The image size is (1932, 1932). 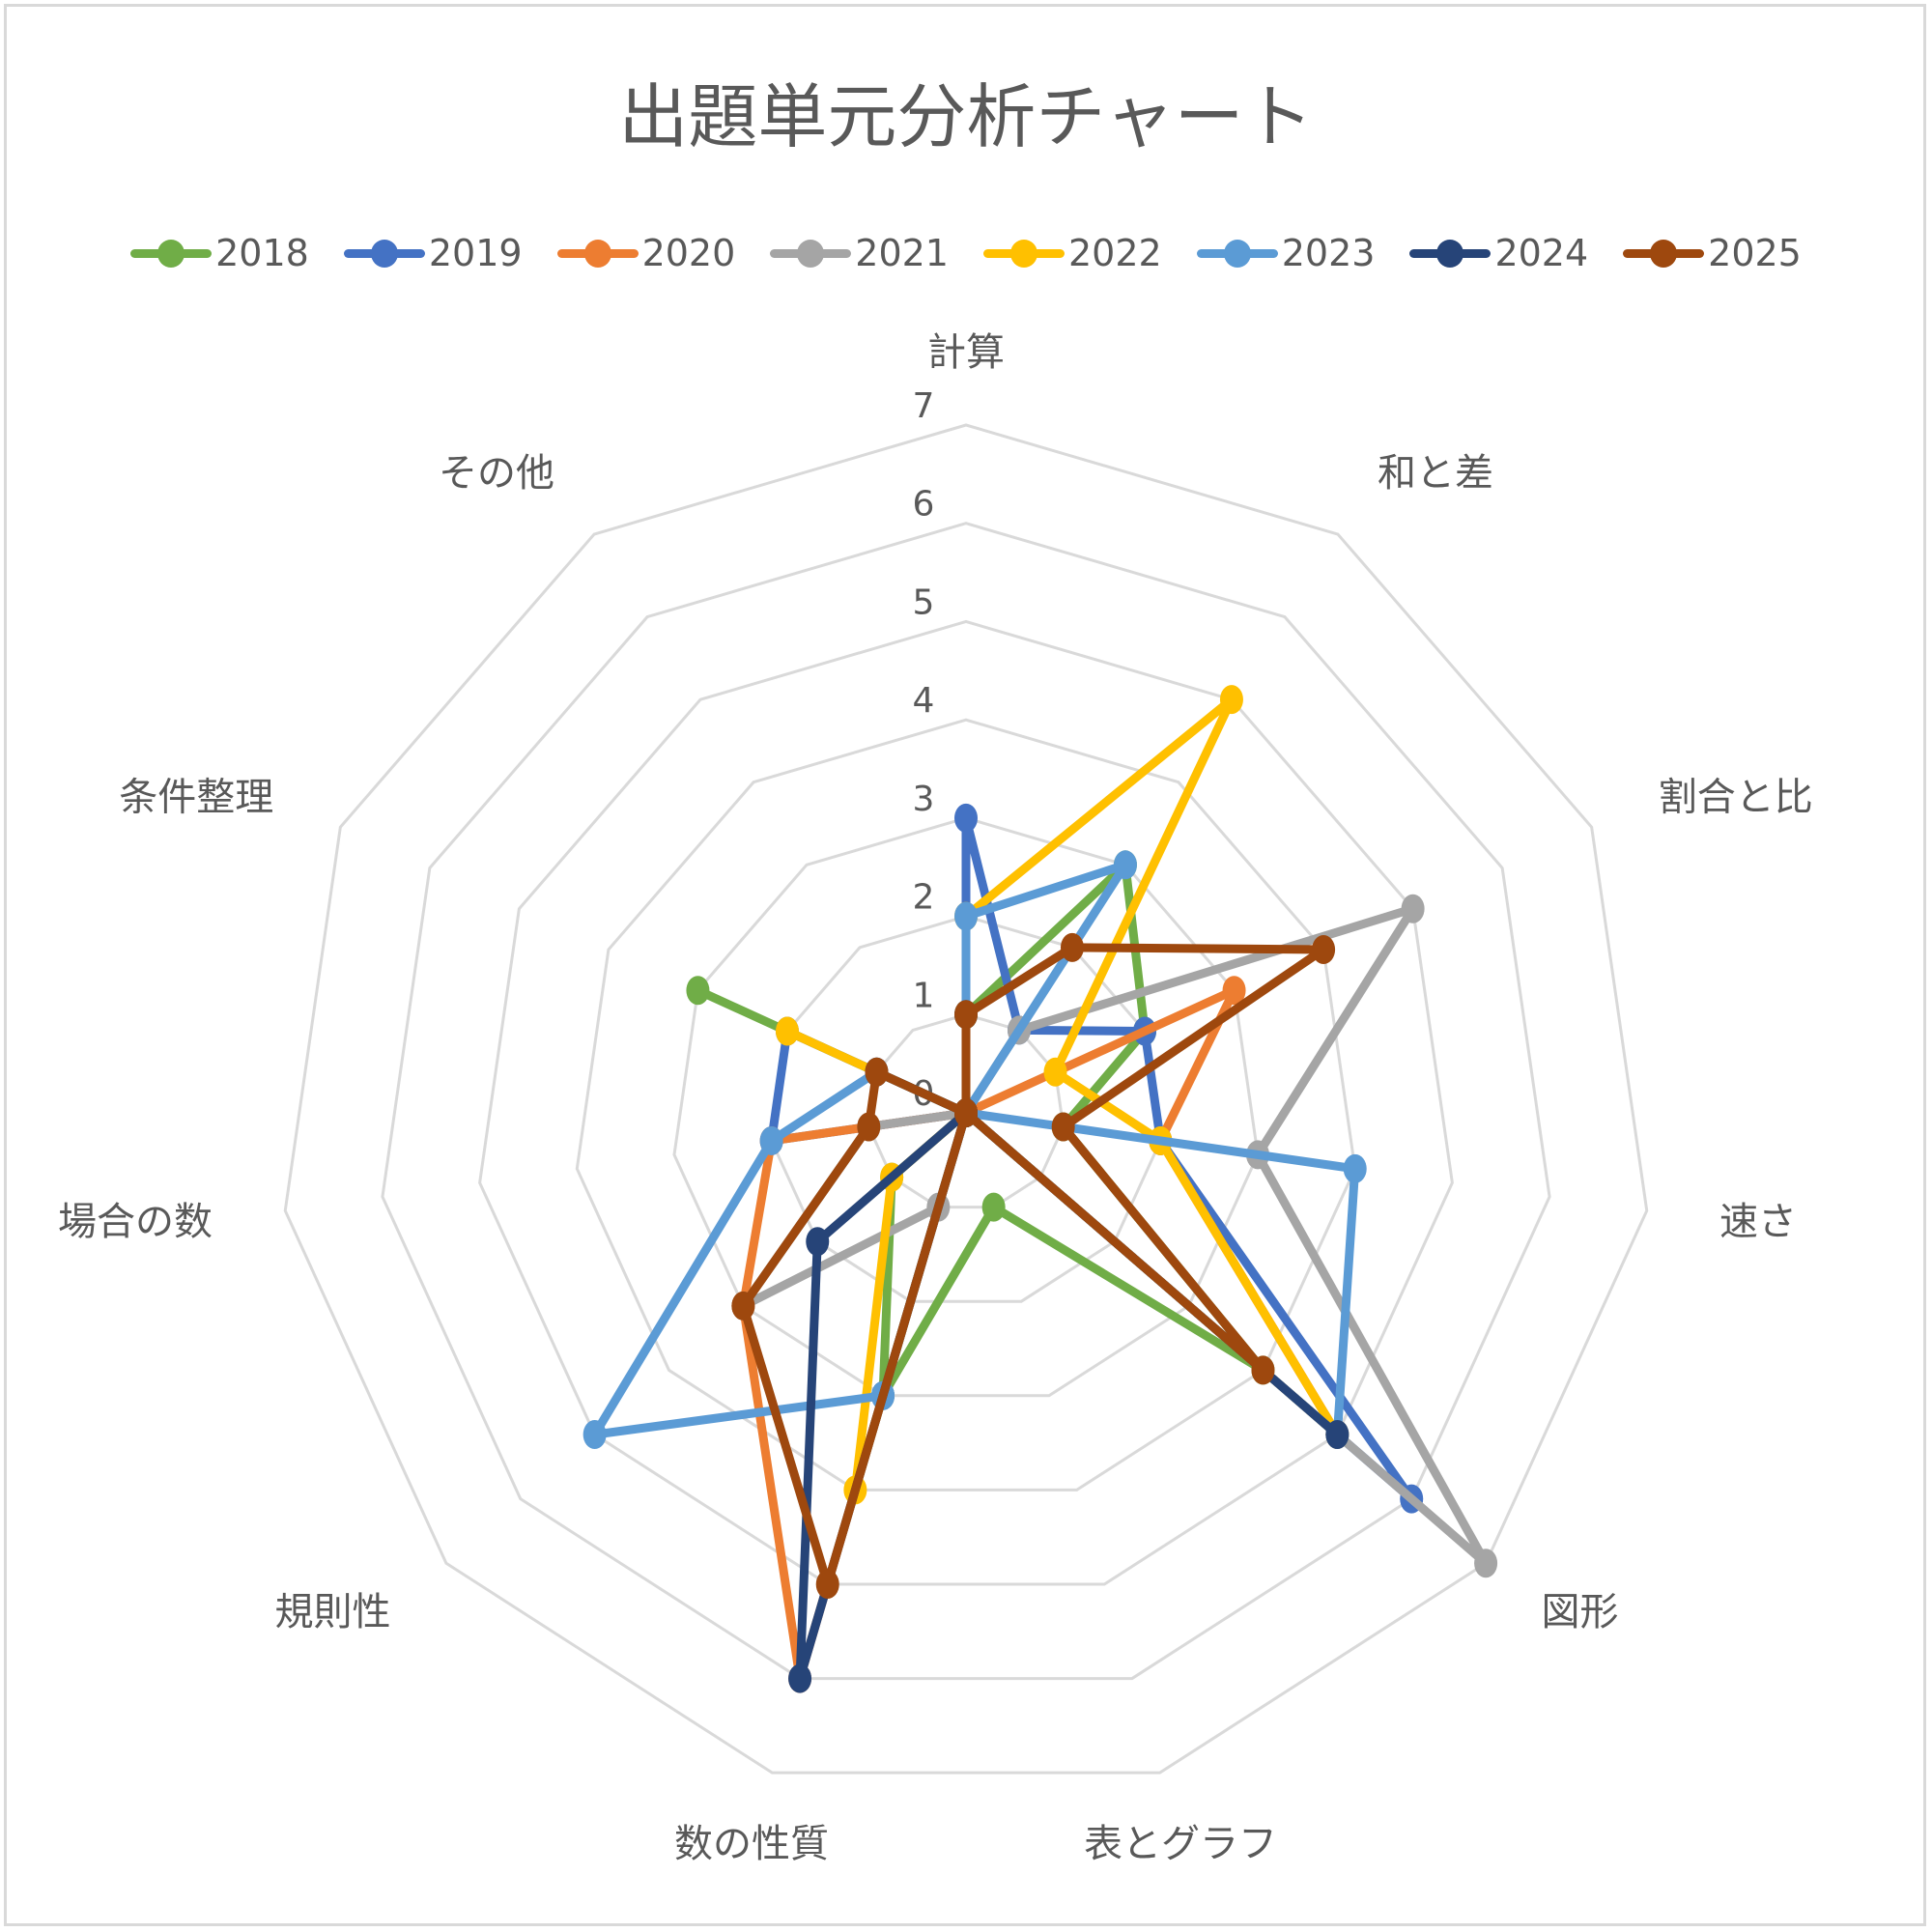 What do you see at coordinates (1758, 1222) in the screenshot?
I see `category-label-3: 速さ` at bounding box center [1758, 1222].